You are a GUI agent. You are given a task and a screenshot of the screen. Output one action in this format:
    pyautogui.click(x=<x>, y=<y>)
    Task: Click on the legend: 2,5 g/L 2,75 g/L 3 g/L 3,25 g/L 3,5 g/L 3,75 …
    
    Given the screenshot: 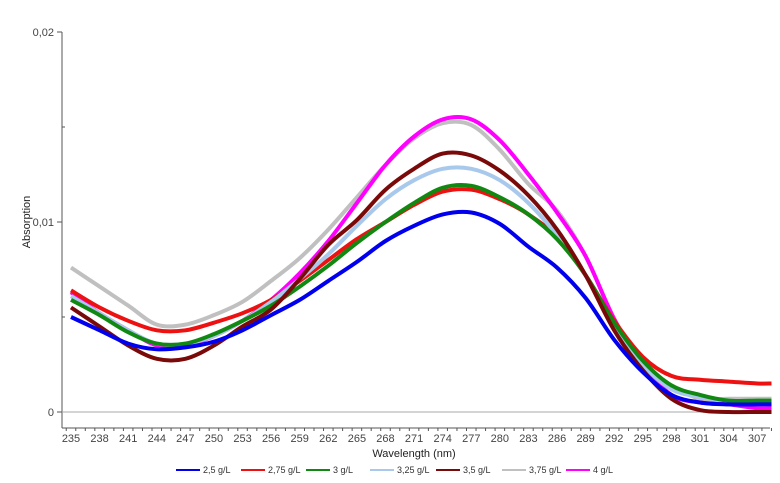 What is the action you would take?
    pyautogui.click(x=394, y=470)
    